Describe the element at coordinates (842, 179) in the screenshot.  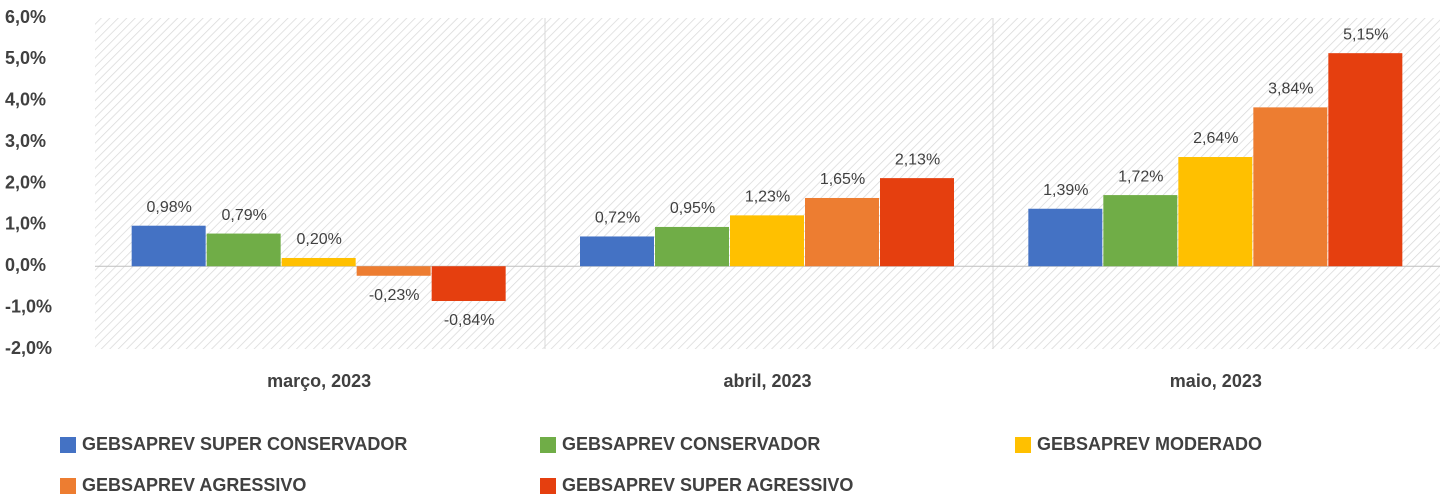
I see `value-label: 1,65%` at that location.